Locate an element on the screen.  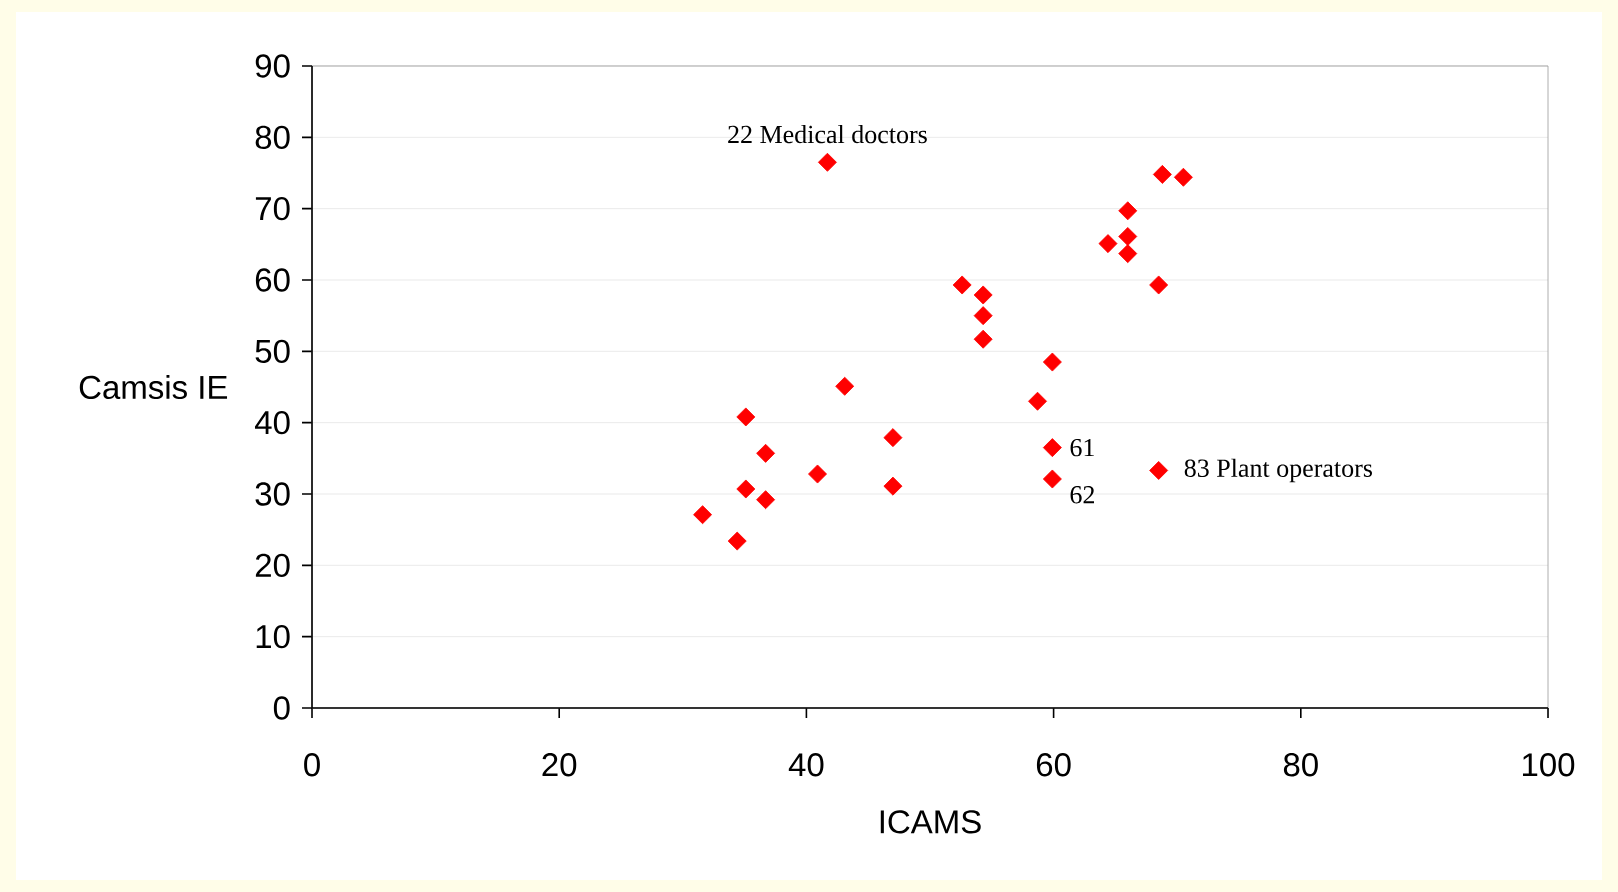
y-axis-title: Camsis IE is located at coordinates (153, 387).